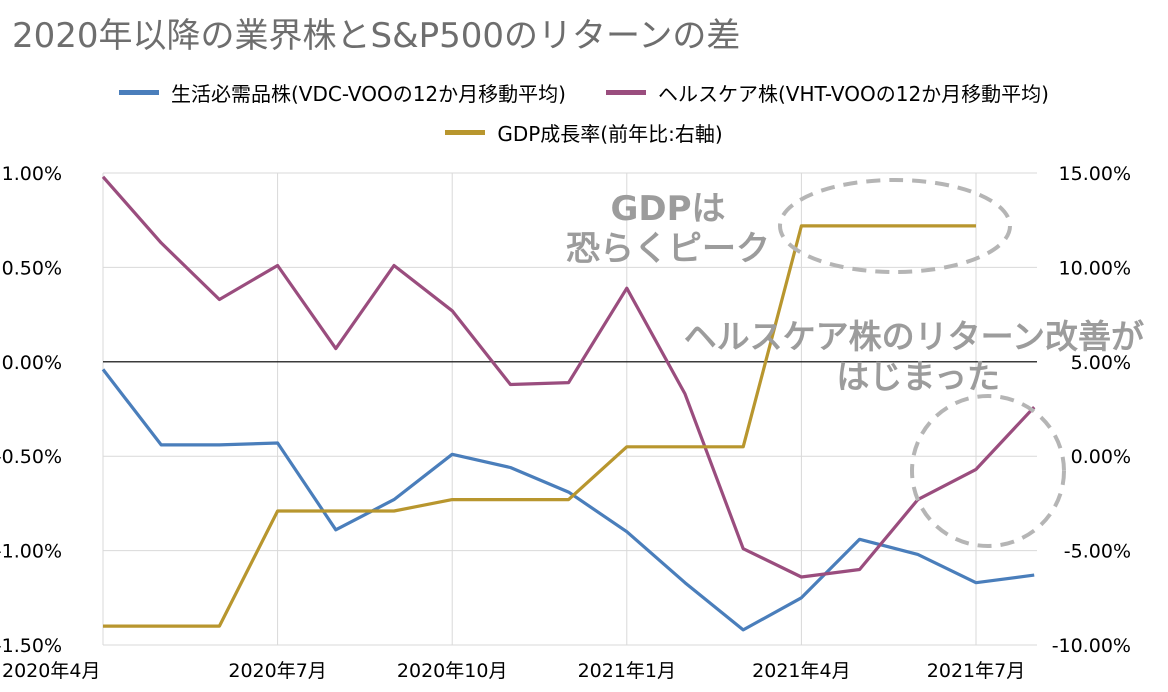 This screenshot has width=1168, height=692. Describe the element at coordinates (1091, 646) in the screenshot. I see `right-tick-label: -10.00%` at that location.